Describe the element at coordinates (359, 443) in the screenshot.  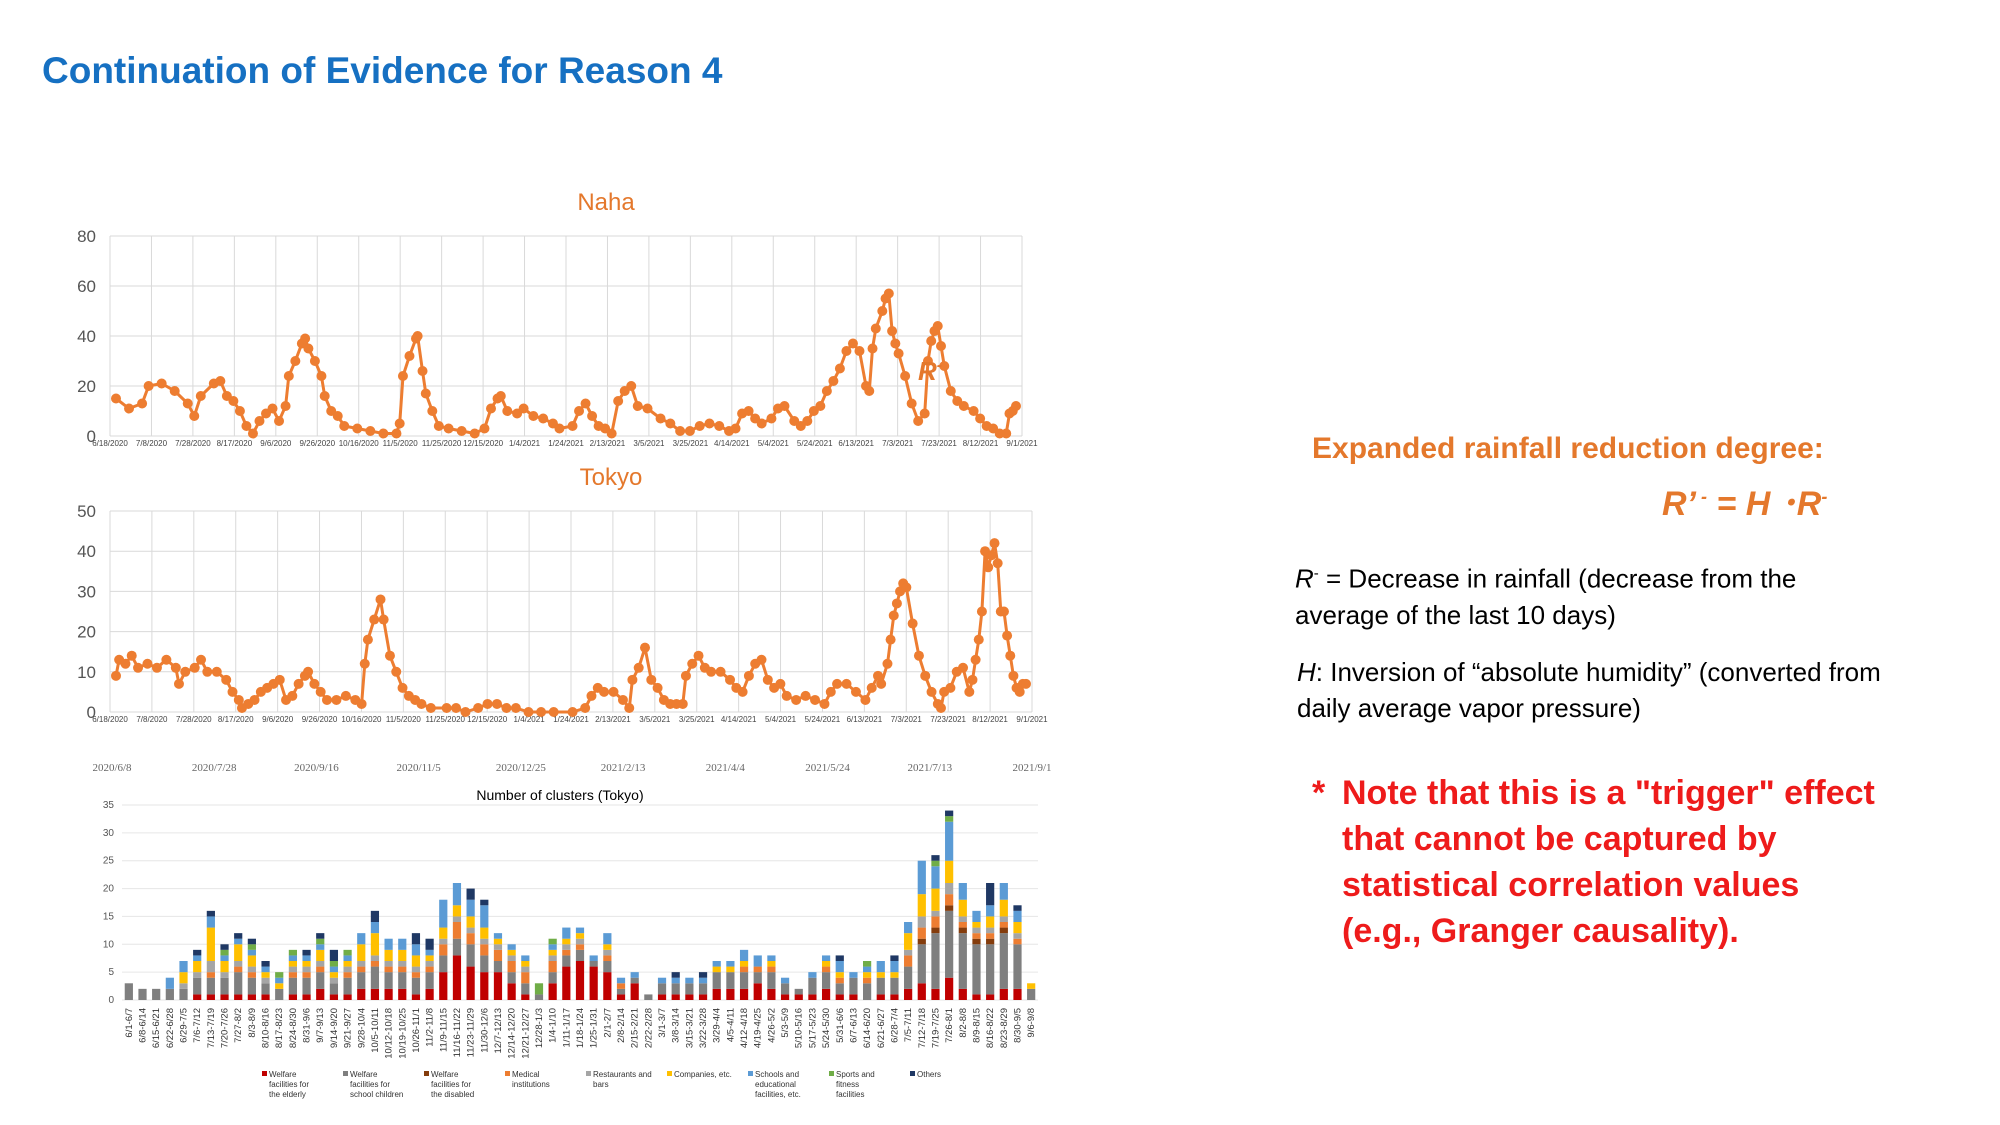
I see `x-tick-label: 10/16/2020` at that location.